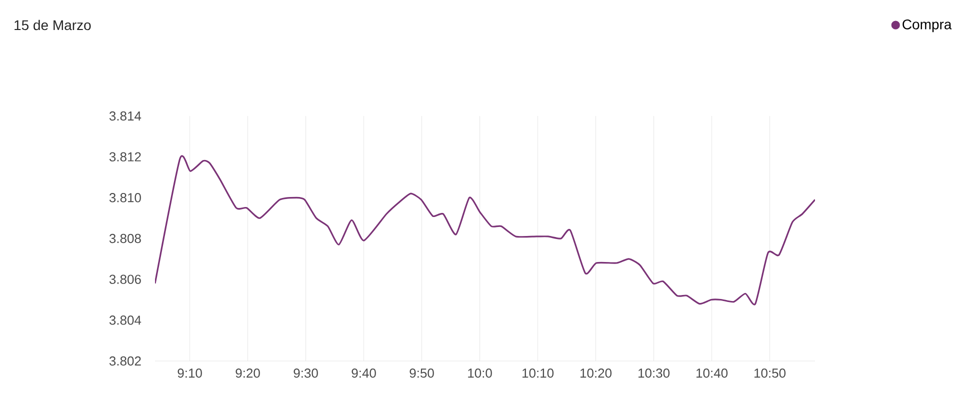 The width and height of the screenshot is (963, 407). I want to click on x-tick-label: 10:40, so click(712, 373).